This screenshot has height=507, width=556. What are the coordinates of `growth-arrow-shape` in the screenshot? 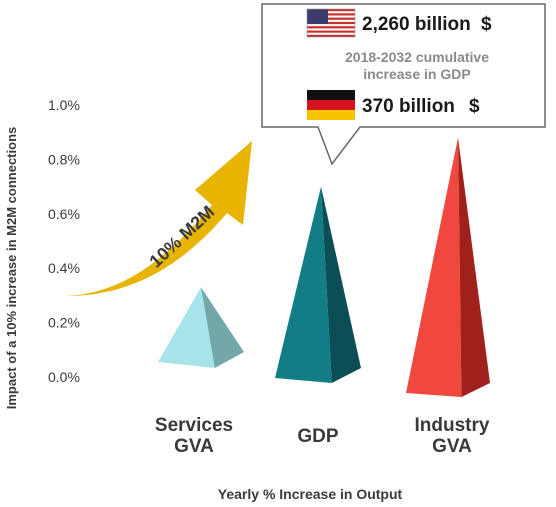 It's located at (158, 218).